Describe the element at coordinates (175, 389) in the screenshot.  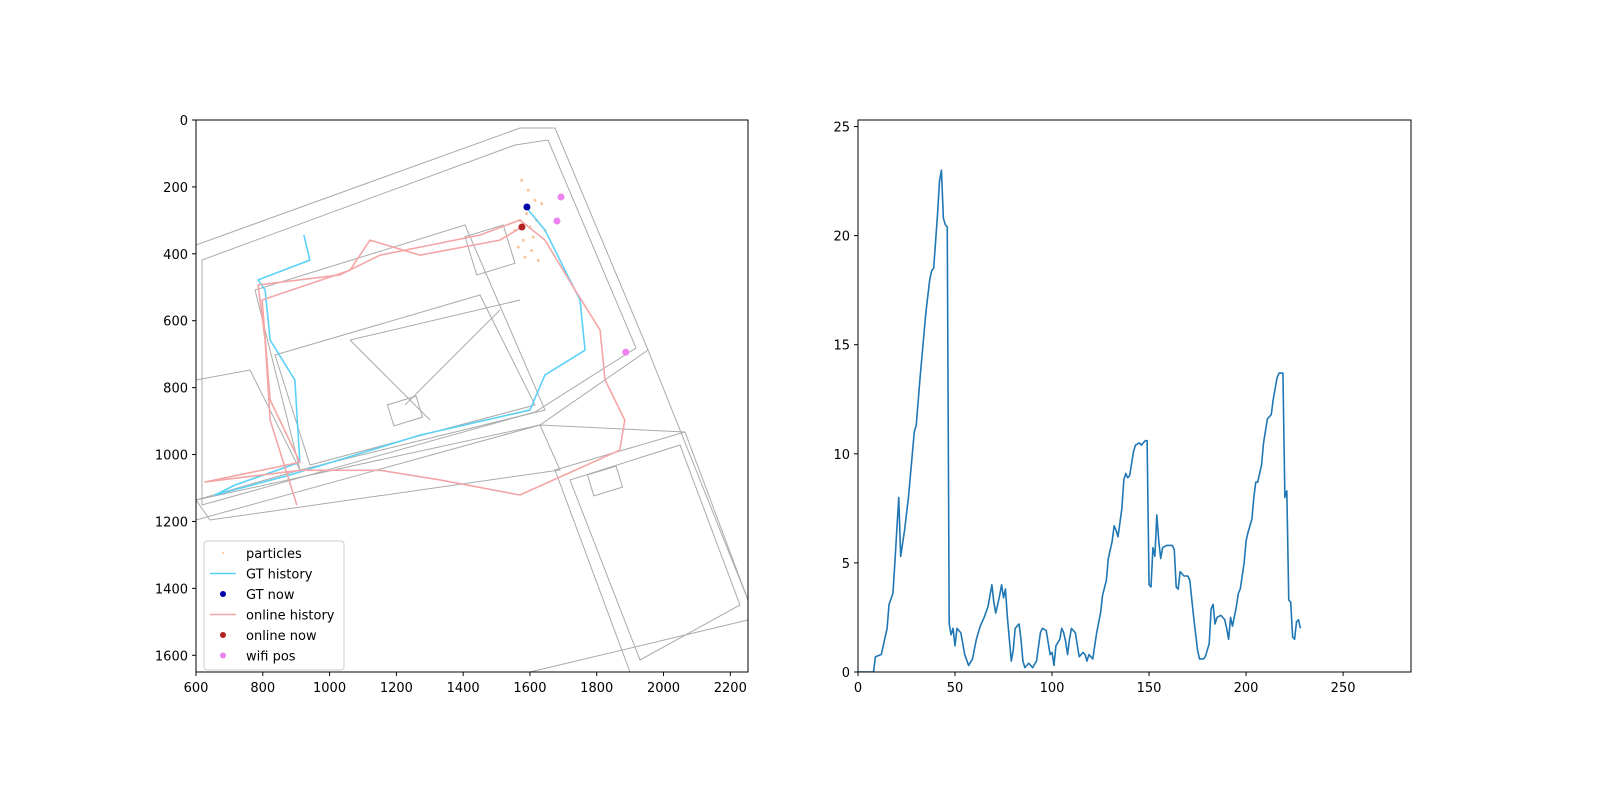
I see `y-tick-label: 800` at that location.